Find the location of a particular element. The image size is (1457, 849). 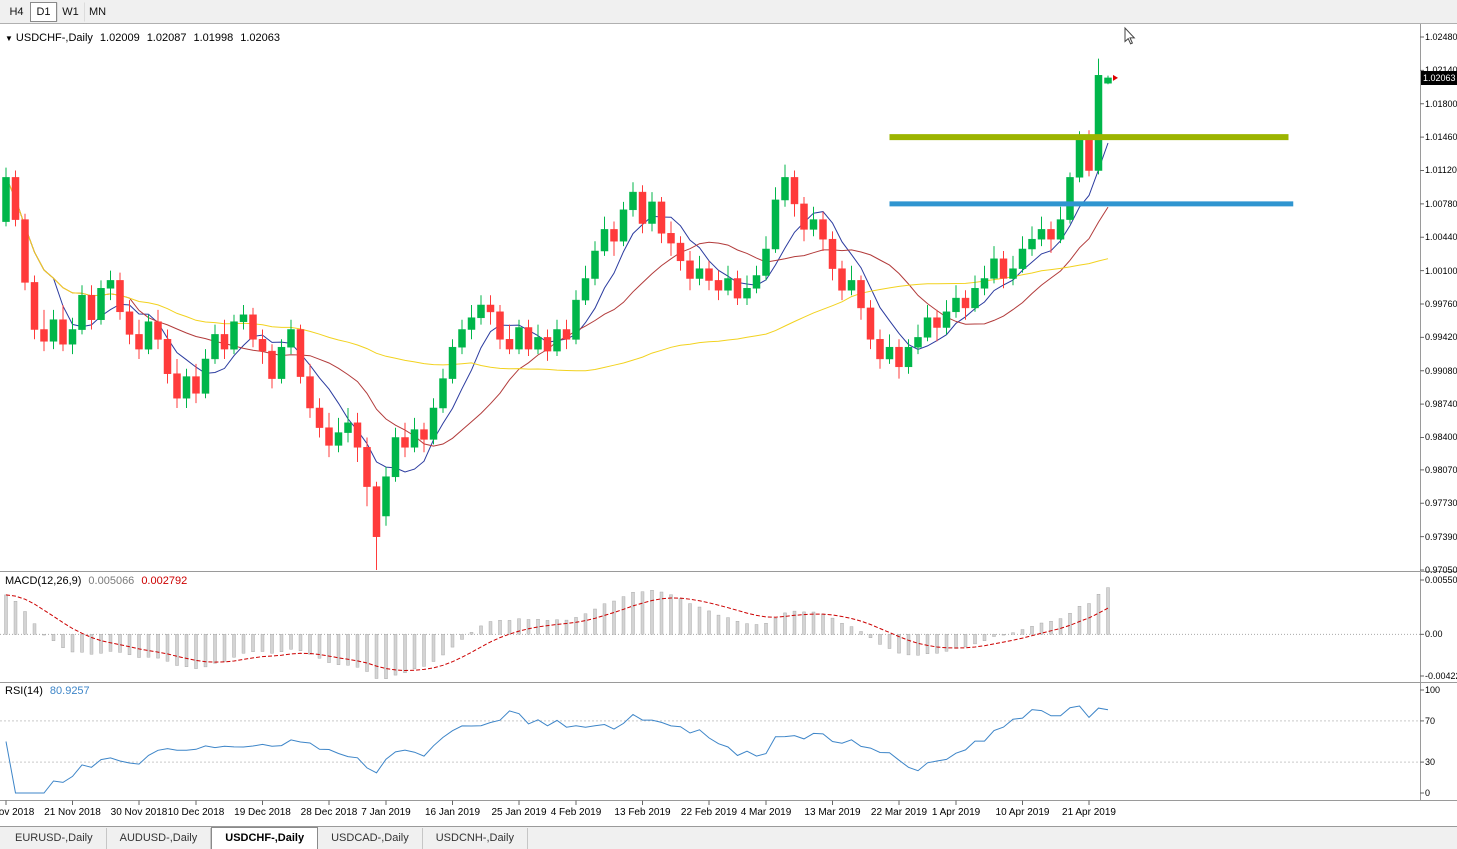

price-axis-label: 1.01800 is located at coordinates (1441, 103).